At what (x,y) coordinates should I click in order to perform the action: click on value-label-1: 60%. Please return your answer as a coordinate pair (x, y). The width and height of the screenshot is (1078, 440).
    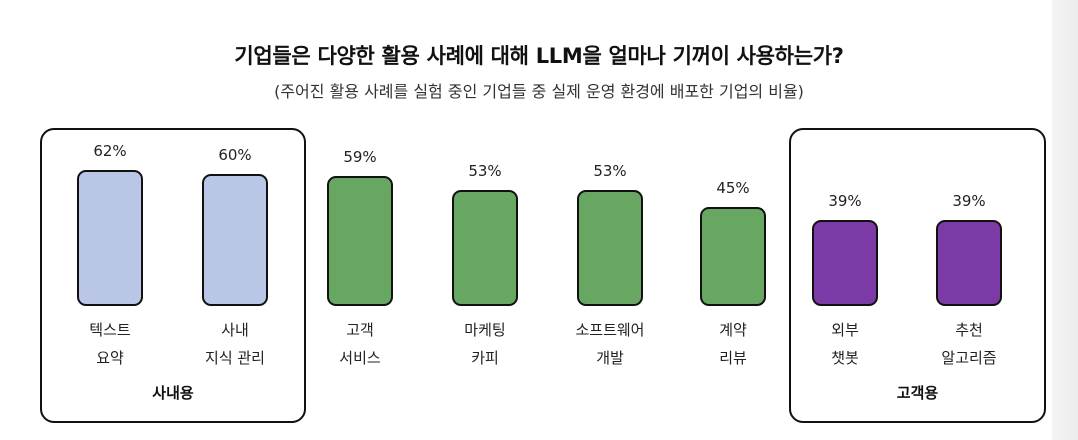
    Looking at the image, I should click on (235, 155).